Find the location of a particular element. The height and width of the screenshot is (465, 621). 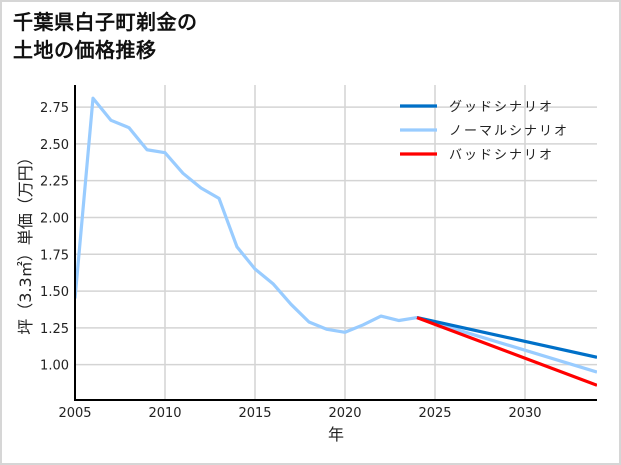

x-tick-label: 2005 is located at coordinates (74, 413).